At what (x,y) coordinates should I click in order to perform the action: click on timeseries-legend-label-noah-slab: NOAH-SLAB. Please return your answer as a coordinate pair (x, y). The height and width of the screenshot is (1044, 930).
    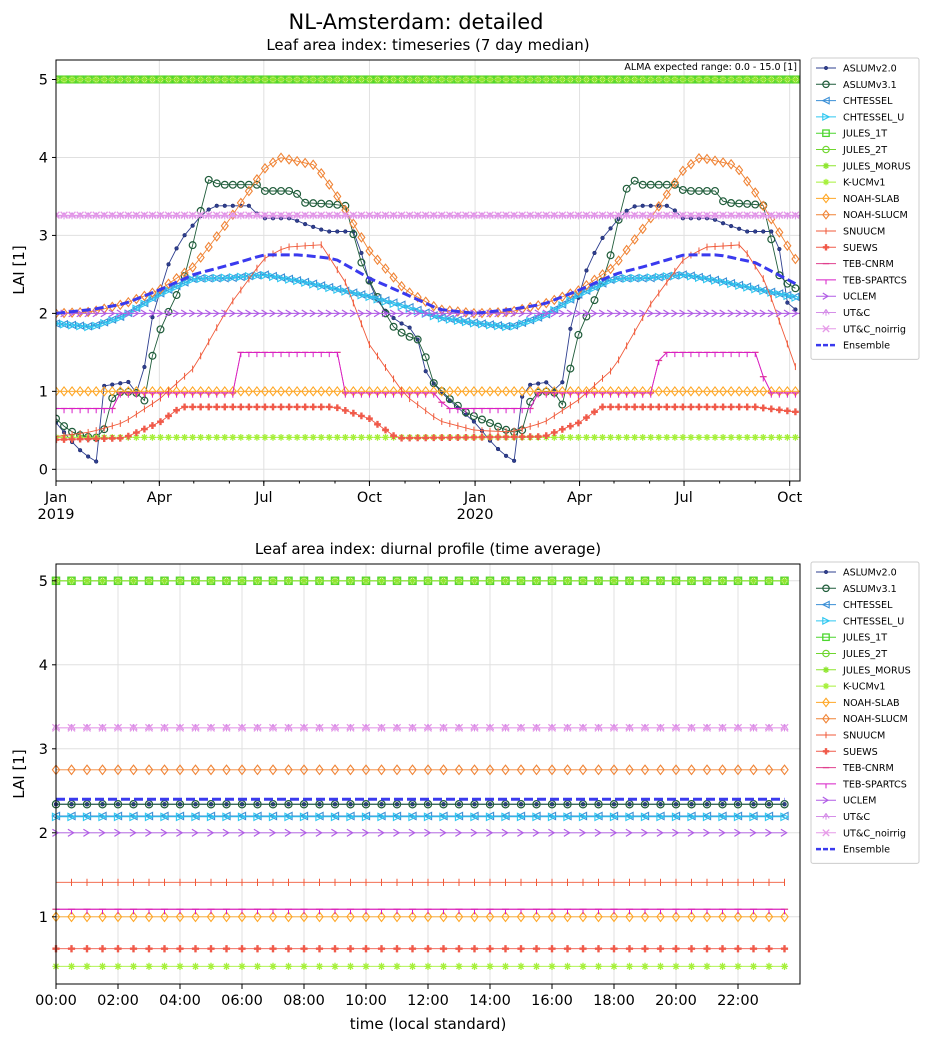
    Looking at the image, I should click on (871, 199).